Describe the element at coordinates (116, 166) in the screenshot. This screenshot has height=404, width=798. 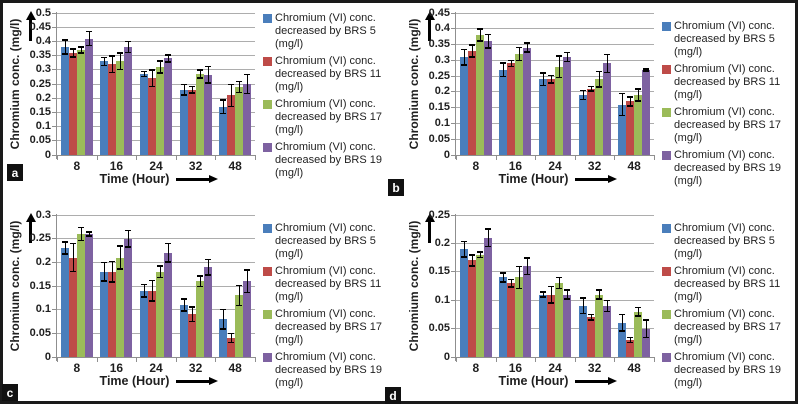
I see `x-tick-label: 16` at that location.